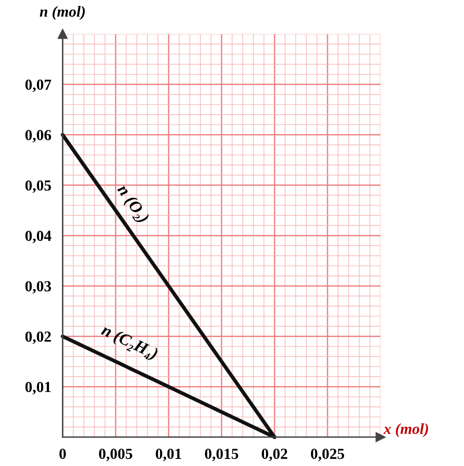 The height and width of the screenshot is (466, 464). Describe the element at coordinates (62, 13) in the screenshot. I see `y-axis-title: n (mol)` at that location.